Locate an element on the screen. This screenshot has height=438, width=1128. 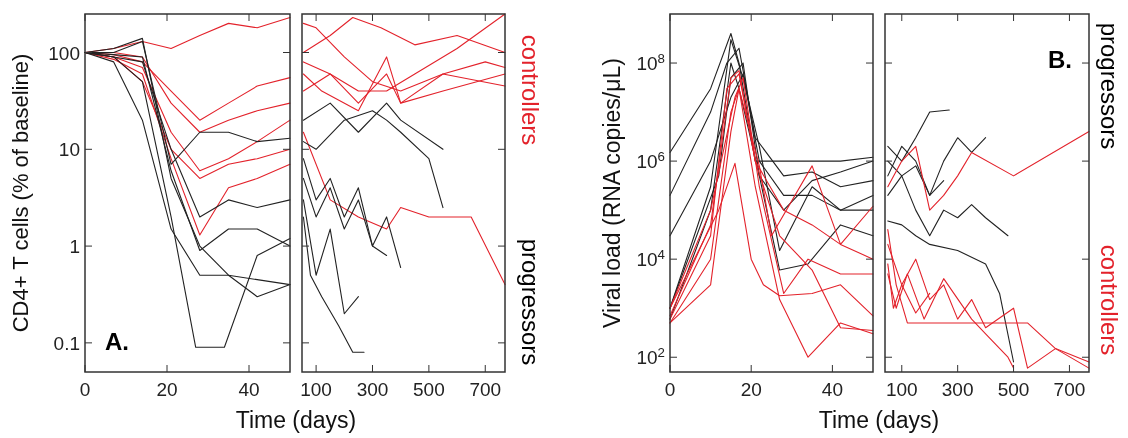
y-tick-label: 10$^{4}$ is located at coordinates (650, 258).